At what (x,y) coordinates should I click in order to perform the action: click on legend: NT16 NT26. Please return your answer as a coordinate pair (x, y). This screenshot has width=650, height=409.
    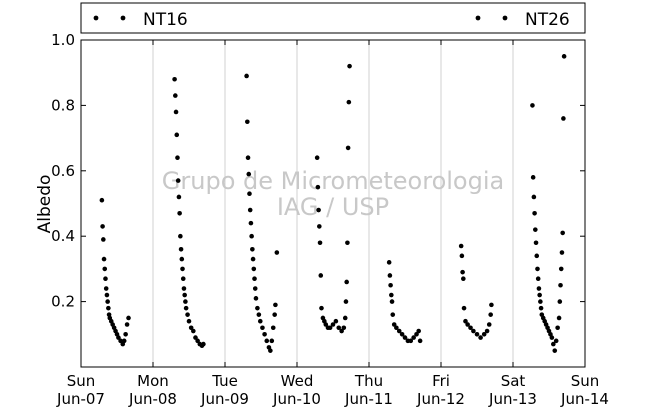
    Looking at the image, I should click on (333, 18).